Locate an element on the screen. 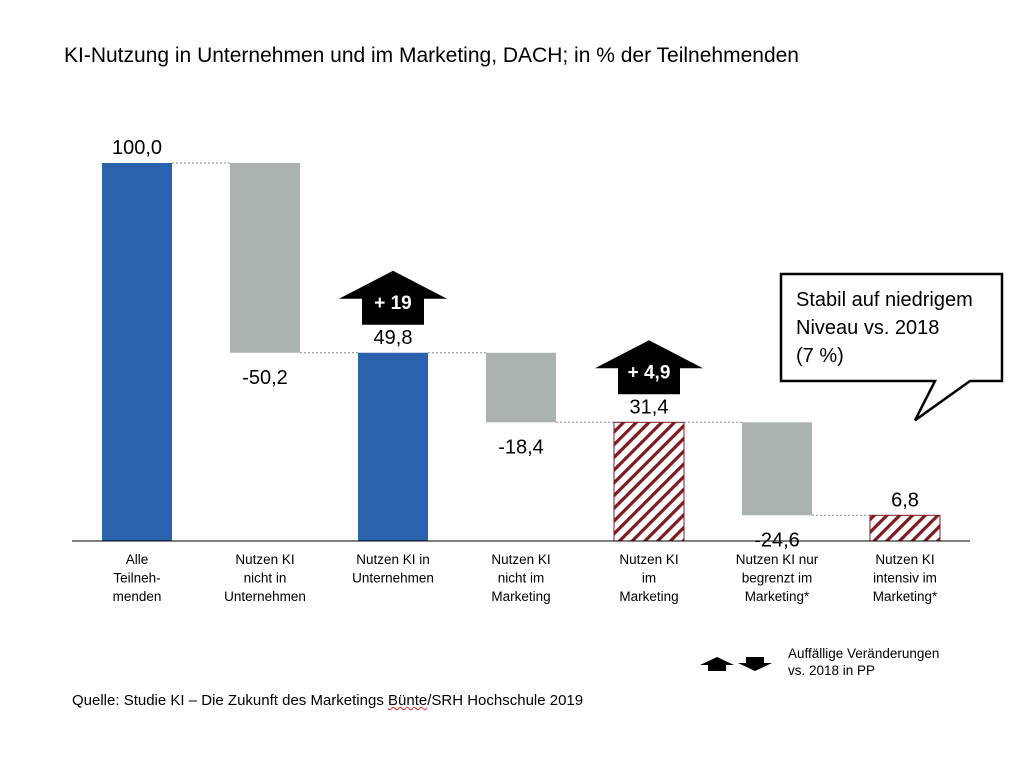 The image size is (1024, 758). category-label-7: intensiv im is located at coordinates (905, 578).